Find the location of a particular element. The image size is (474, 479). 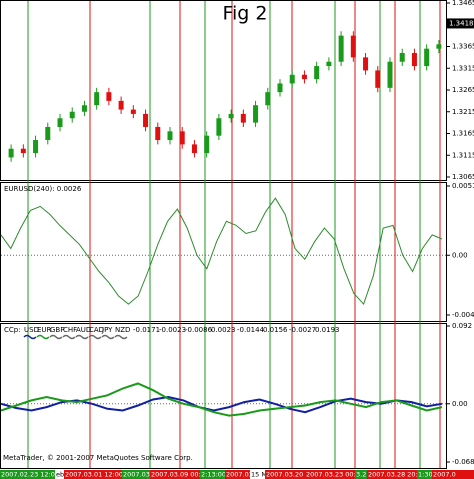

current-price-box is located at coordinates (460, 23).